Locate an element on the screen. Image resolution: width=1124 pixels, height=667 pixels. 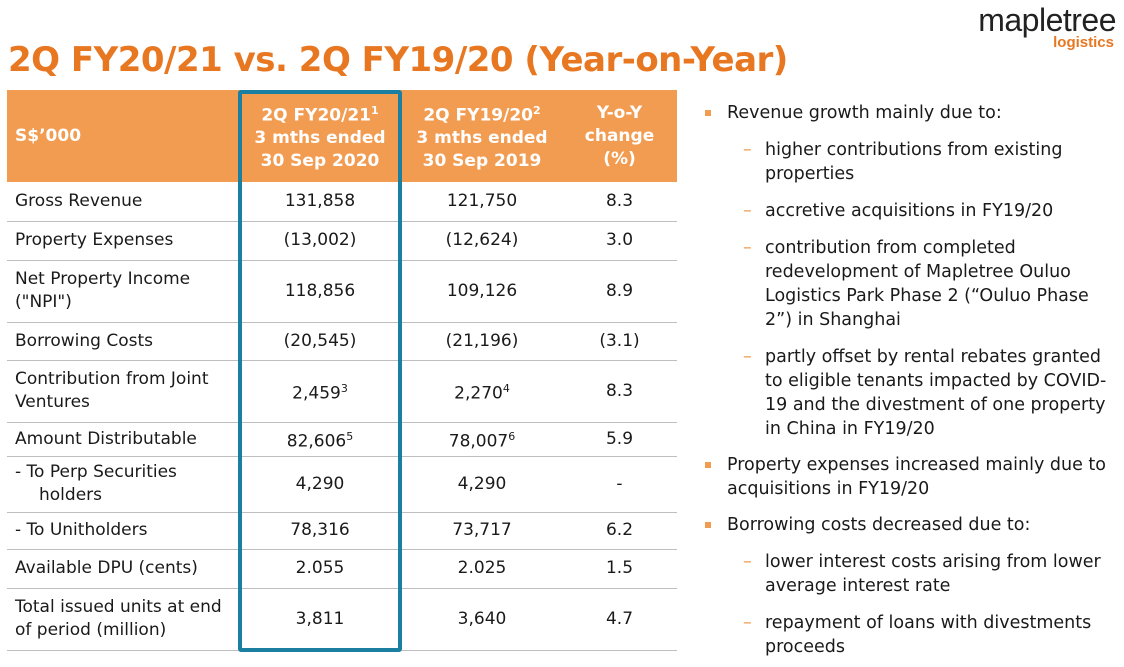
cell-yoy-change: 1.5 is located at coordinates (619, 569).